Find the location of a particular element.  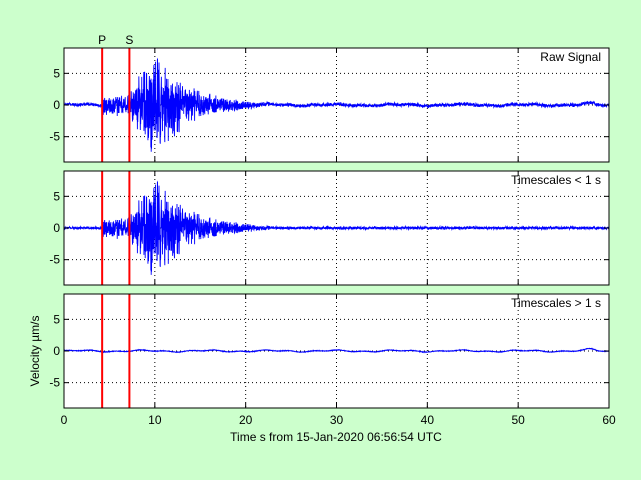

x-tick-label: 40 is located at coordinates (428, 420).